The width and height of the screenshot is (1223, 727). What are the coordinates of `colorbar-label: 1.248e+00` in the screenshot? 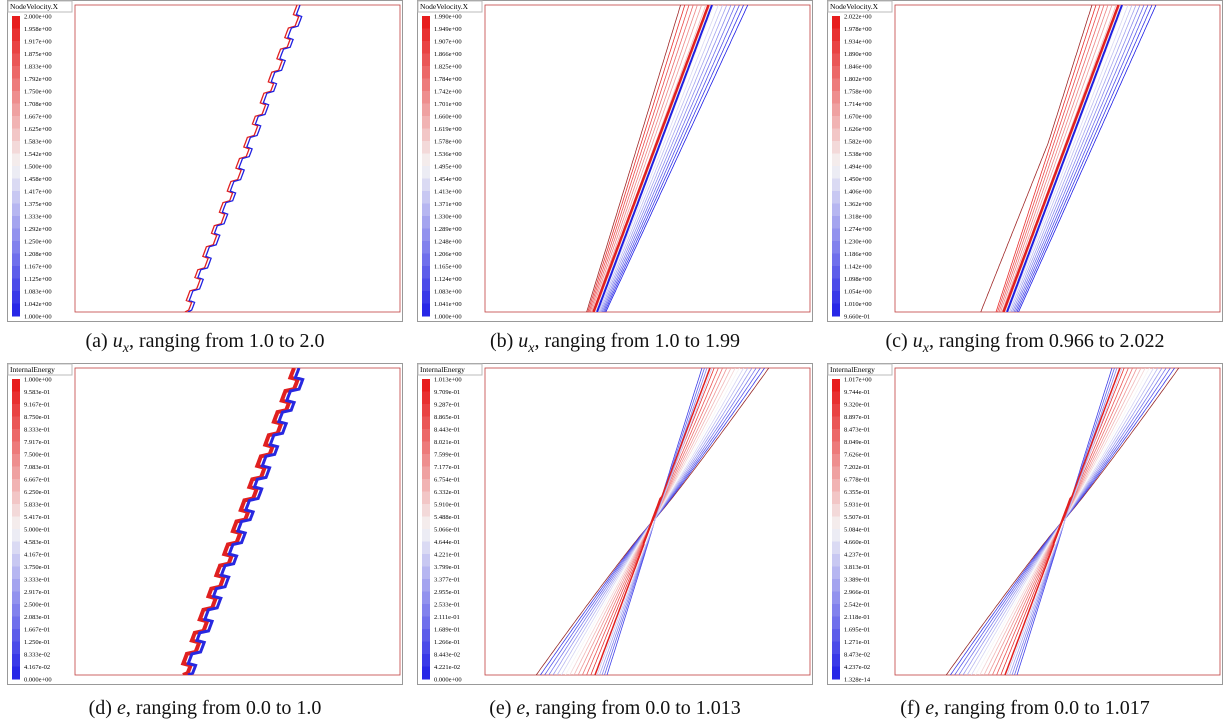 It's located at (448, 242).